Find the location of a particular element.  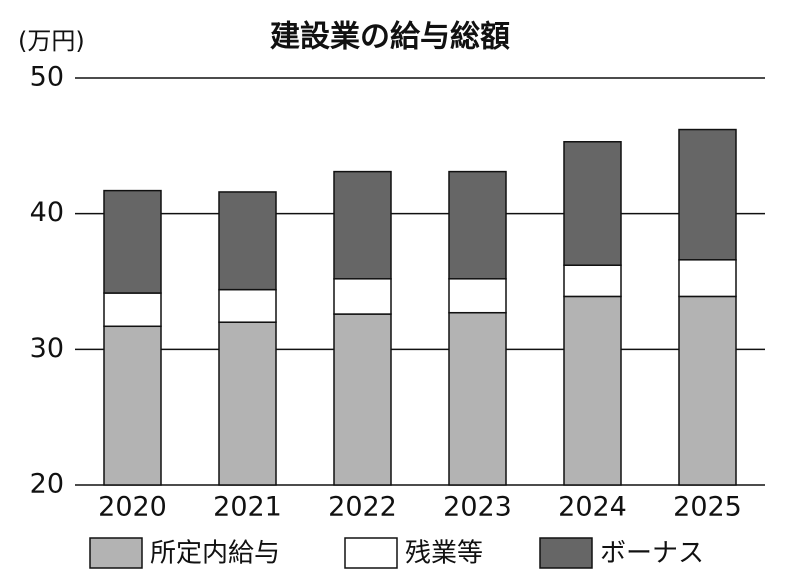

x-tick-label: 2021 is located at coordinates (247, 507).